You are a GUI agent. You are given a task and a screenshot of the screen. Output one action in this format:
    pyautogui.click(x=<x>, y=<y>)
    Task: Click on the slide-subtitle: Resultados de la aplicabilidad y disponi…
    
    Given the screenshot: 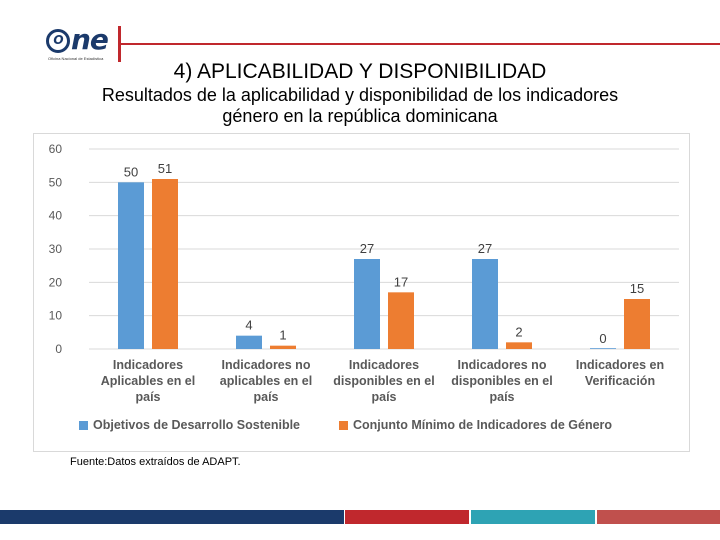 What is the action you would take?
    pyautogui.click(x=360, y=106)
    